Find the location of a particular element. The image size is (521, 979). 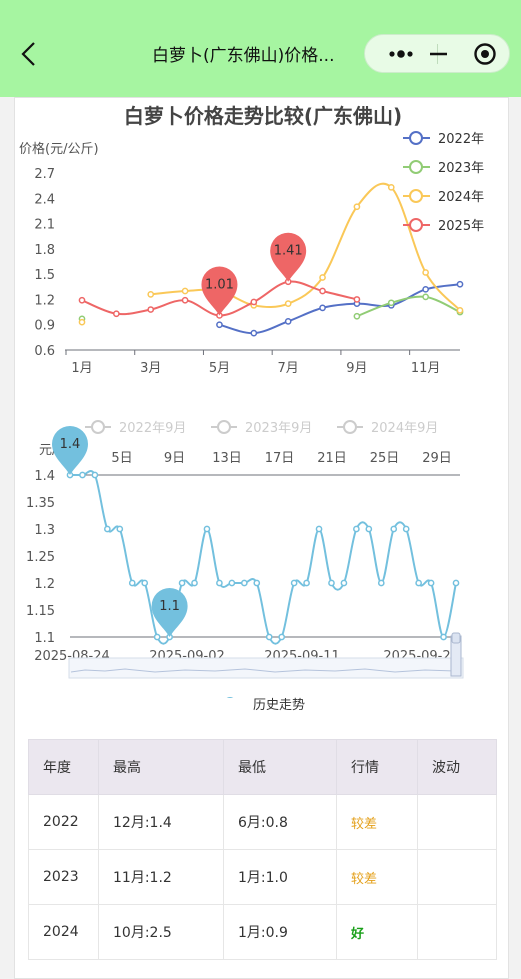

more-button is located at coordinates (401, 54).